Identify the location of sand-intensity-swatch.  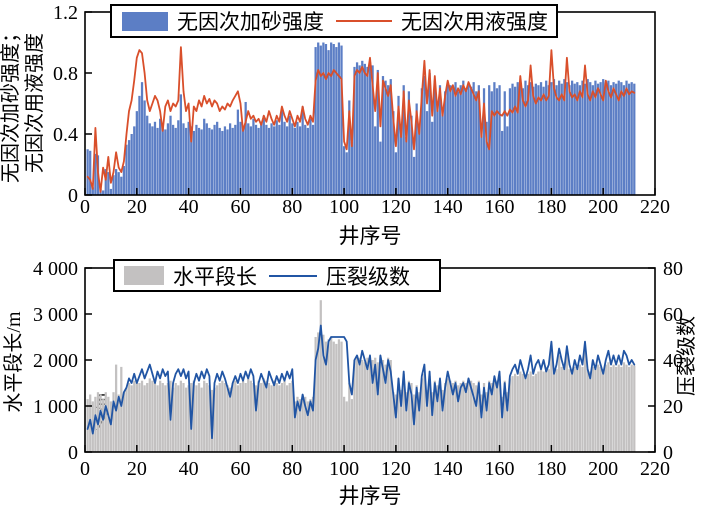
(145, 21).